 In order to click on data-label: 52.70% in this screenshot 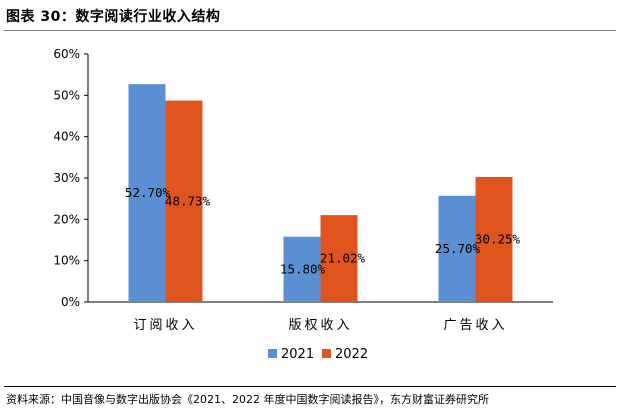, I will do `click(148, 192)`.